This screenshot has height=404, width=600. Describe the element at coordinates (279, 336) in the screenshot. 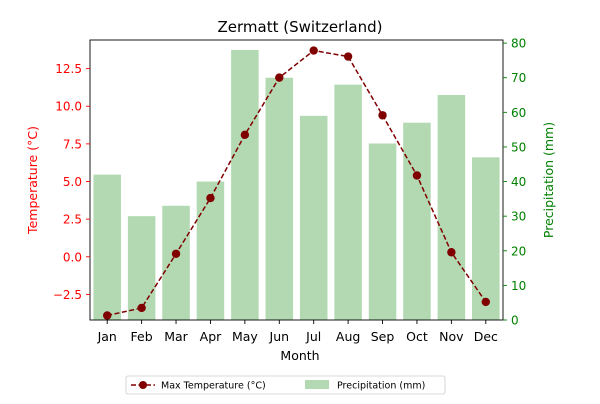

I see `x-tick-label: Jun` at that location.